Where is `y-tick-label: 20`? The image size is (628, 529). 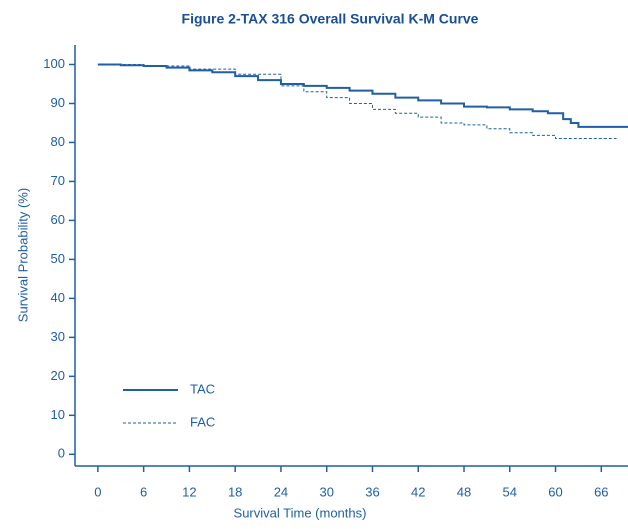
y-tick-label: 20 is located at coordinates (58, 375).